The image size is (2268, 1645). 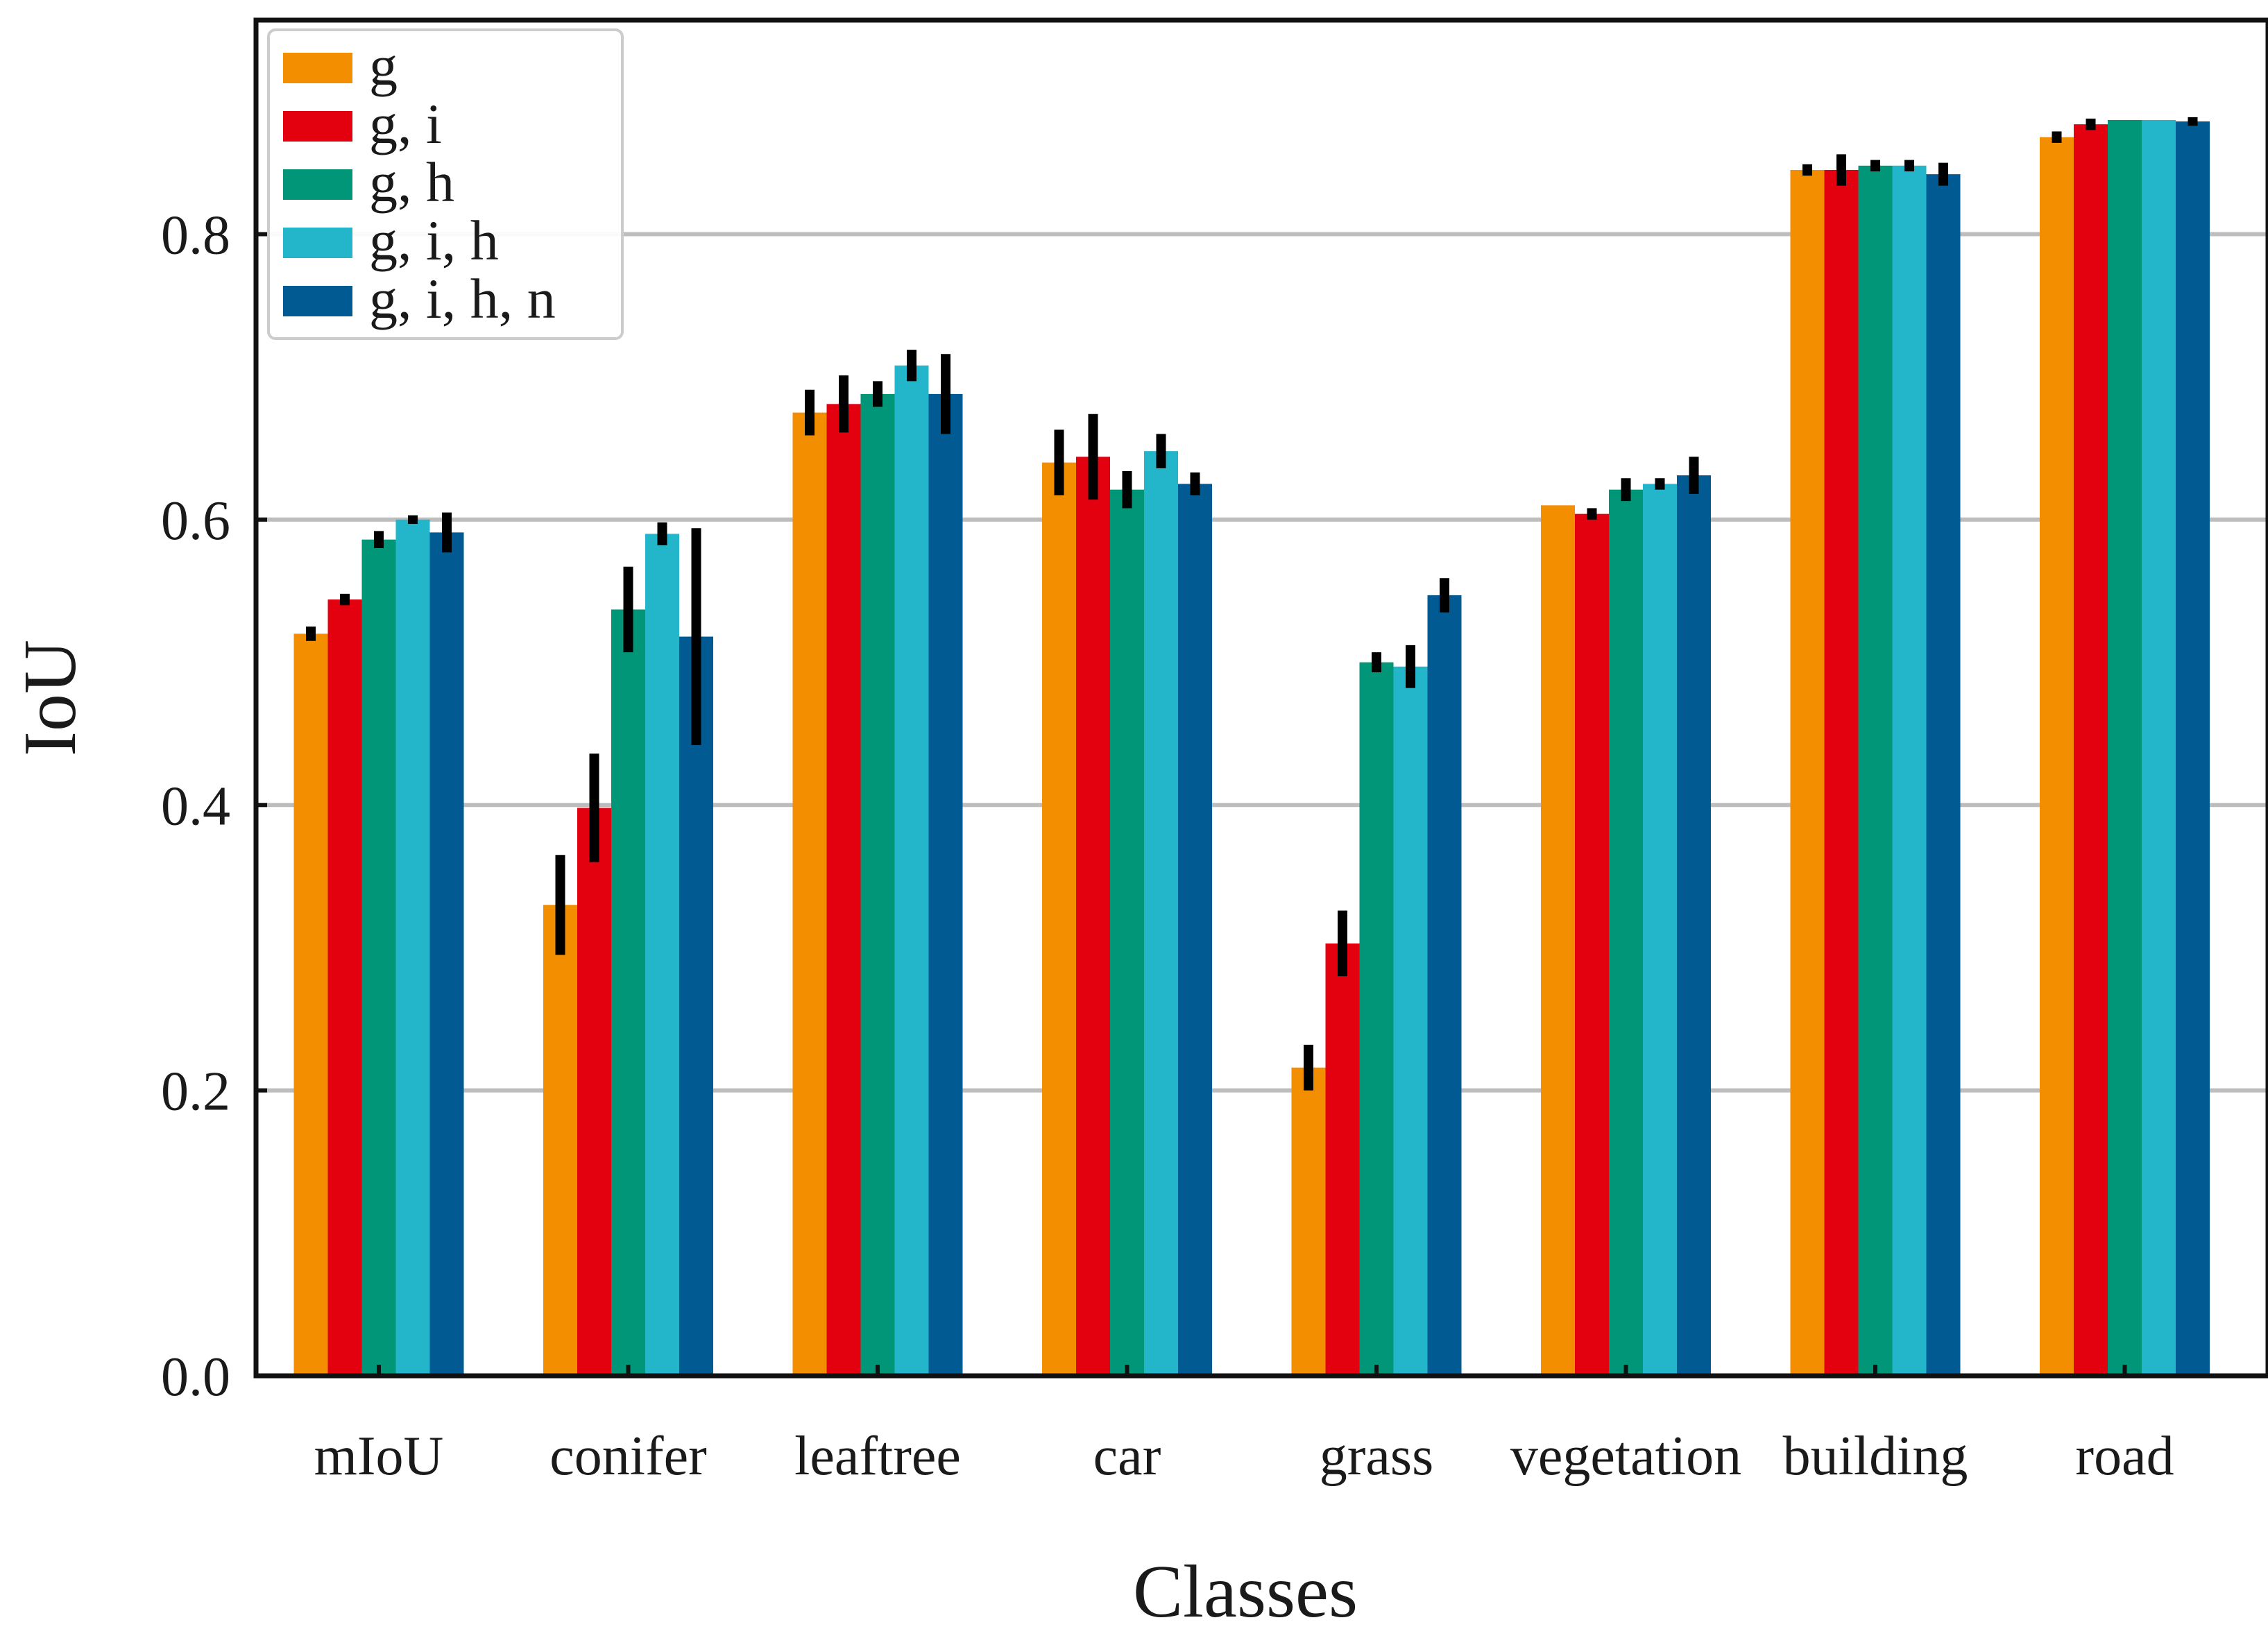 I want to click on x-tick-label: road, so click(x=2124, y=1456).